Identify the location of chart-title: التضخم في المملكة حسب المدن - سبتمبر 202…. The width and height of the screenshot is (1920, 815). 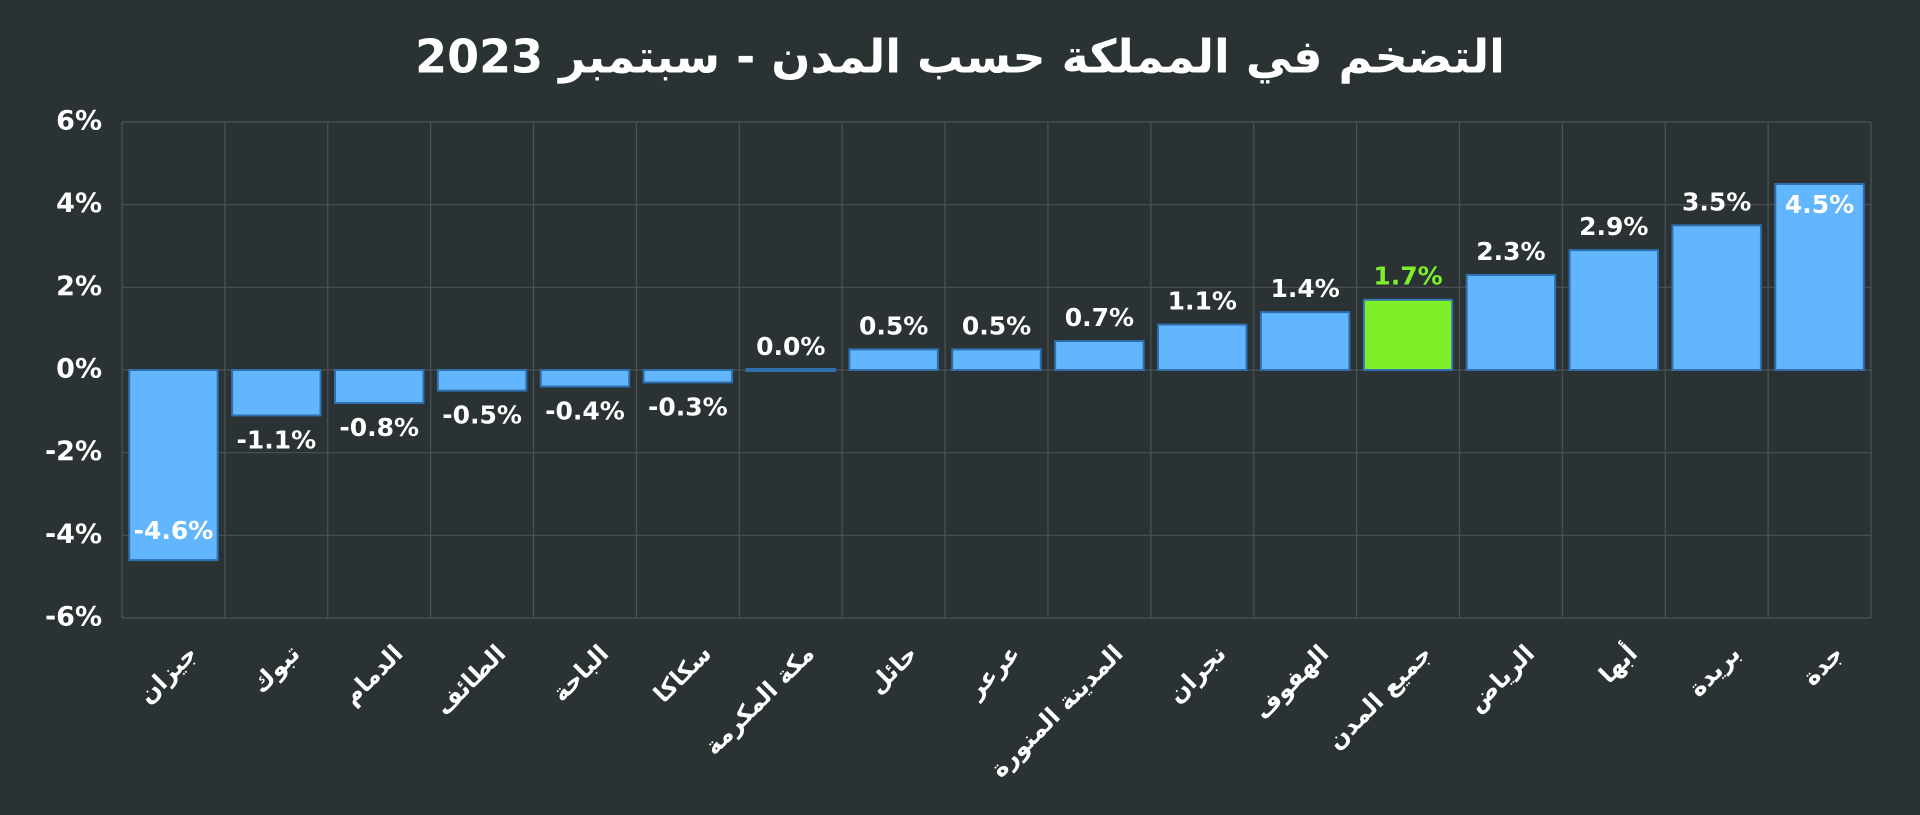
(960, 57).